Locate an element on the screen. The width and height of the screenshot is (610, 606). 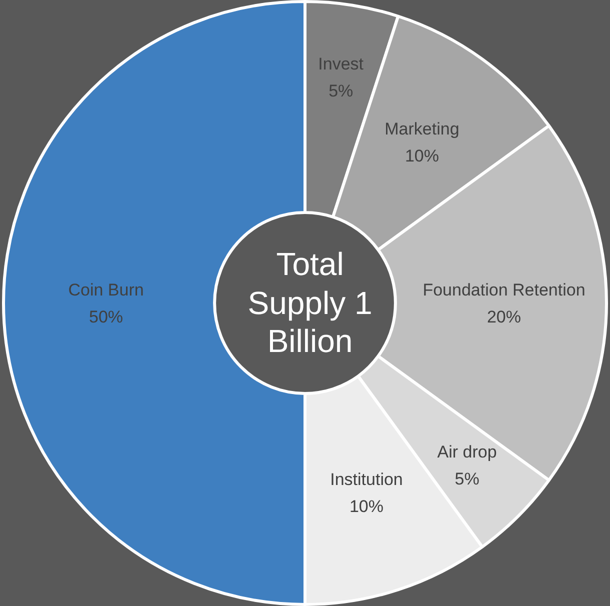
text: Total Supply 1 Billion is located at coordinates (310, 303).